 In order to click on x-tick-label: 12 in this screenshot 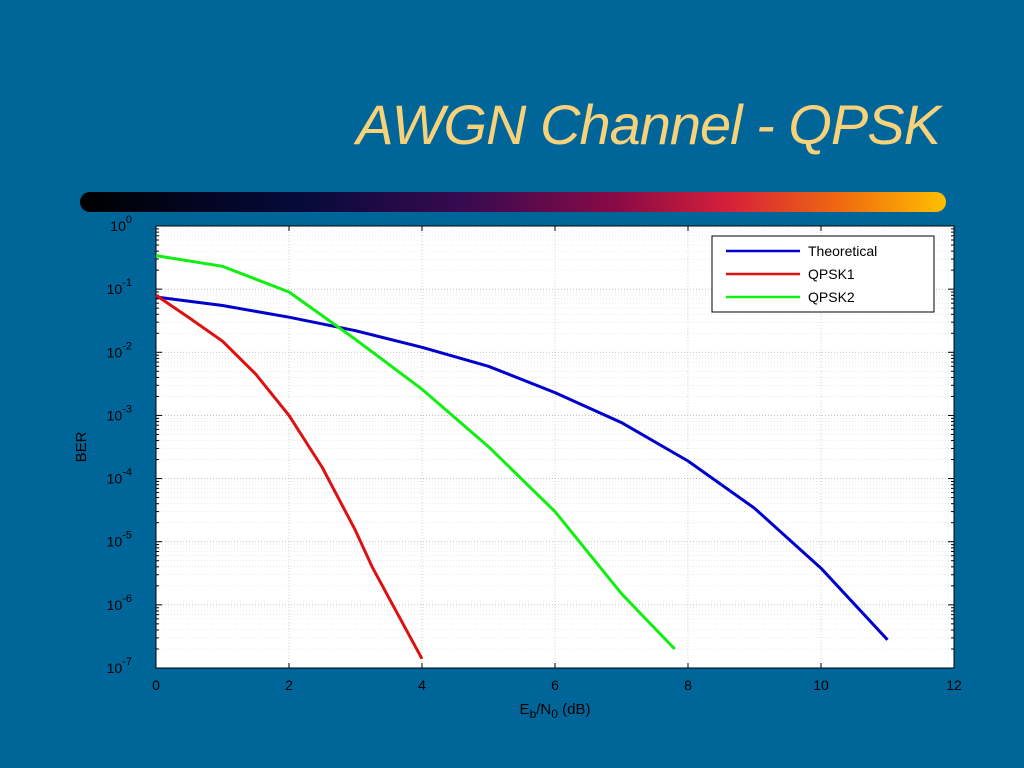, I will do `click(954, 685)`.